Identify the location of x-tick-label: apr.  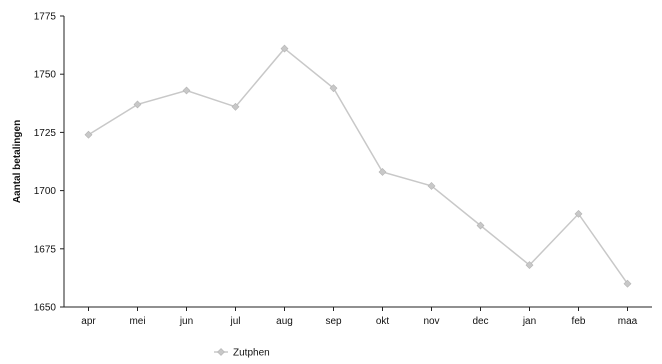
(88, 321).